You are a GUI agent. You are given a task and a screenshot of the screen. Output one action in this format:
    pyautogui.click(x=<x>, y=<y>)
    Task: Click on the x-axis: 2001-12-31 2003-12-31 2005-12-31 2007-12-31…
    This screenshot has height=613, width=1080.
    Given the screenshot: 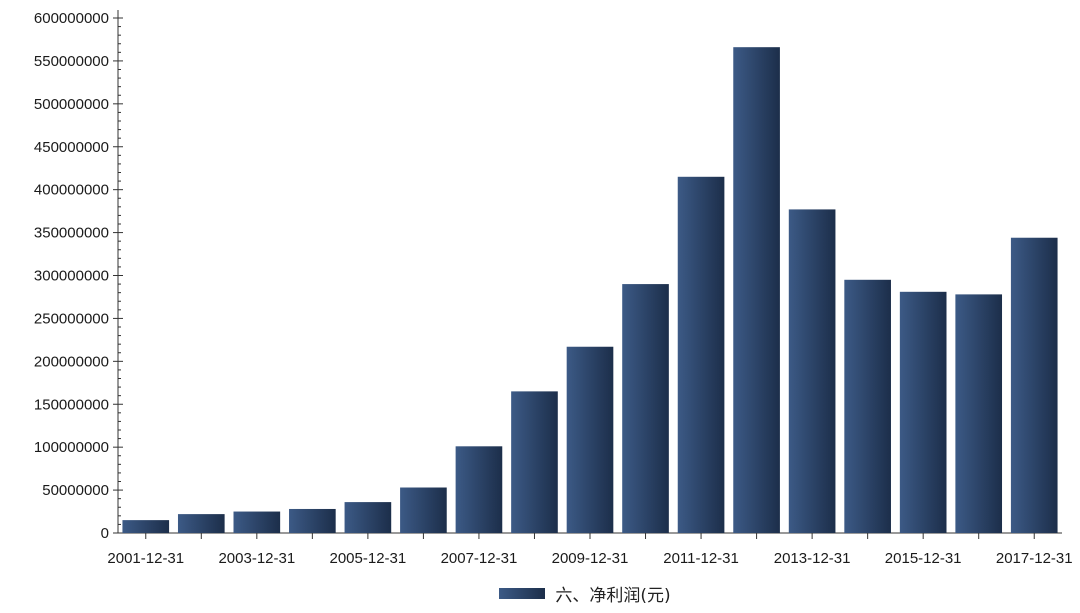 What is the action you would take?
    pyautogui.click(x=590, y=549)
    